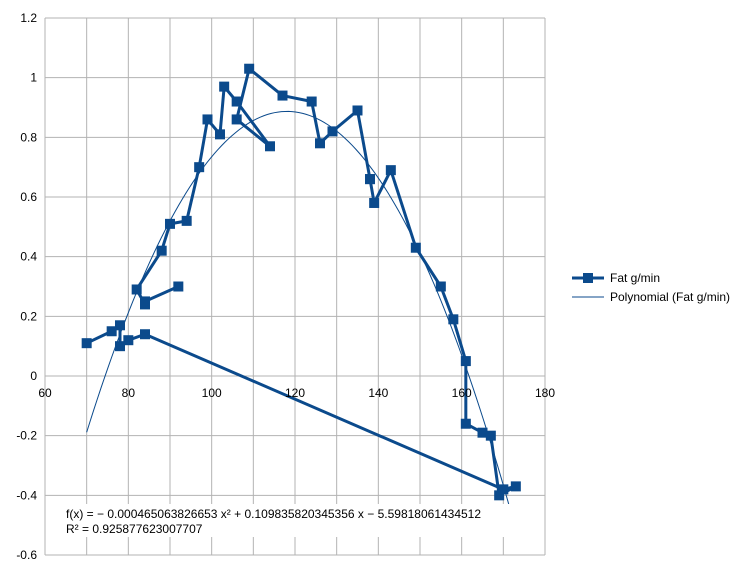 Image resolution: width=751 pixels, height=575 pixels. Describe the element at coordinates (28, 257) in the screenshot. I see `y-tick-label: 0.4` at that location.